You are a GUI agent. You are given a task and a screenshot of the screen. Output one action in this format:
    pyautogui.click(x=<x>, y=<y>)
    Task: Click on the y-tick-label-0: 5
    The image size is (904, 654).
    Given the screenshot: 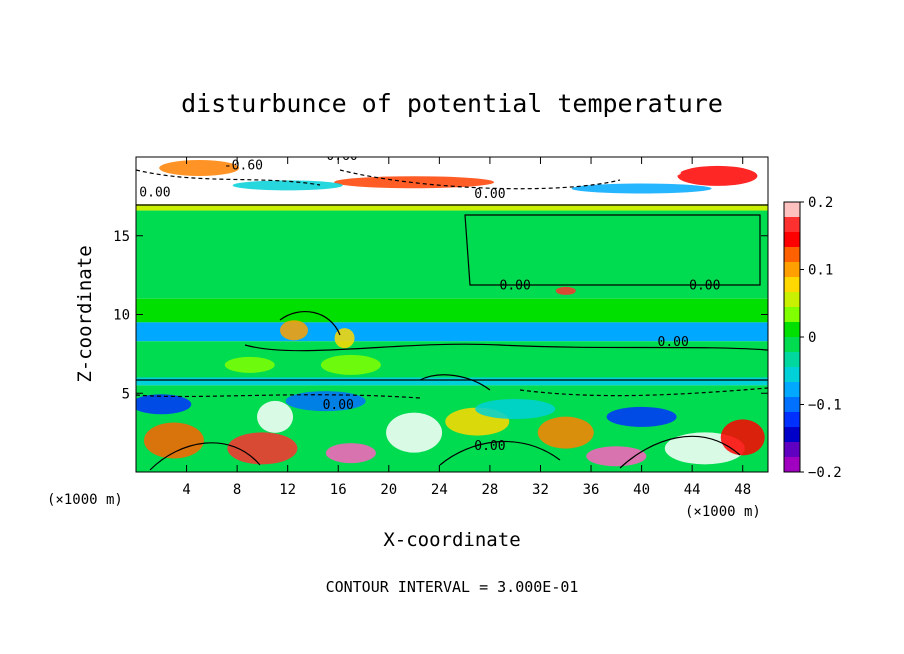 What is the action you would take?
    pyautogui.click(x=126, y=394)
    